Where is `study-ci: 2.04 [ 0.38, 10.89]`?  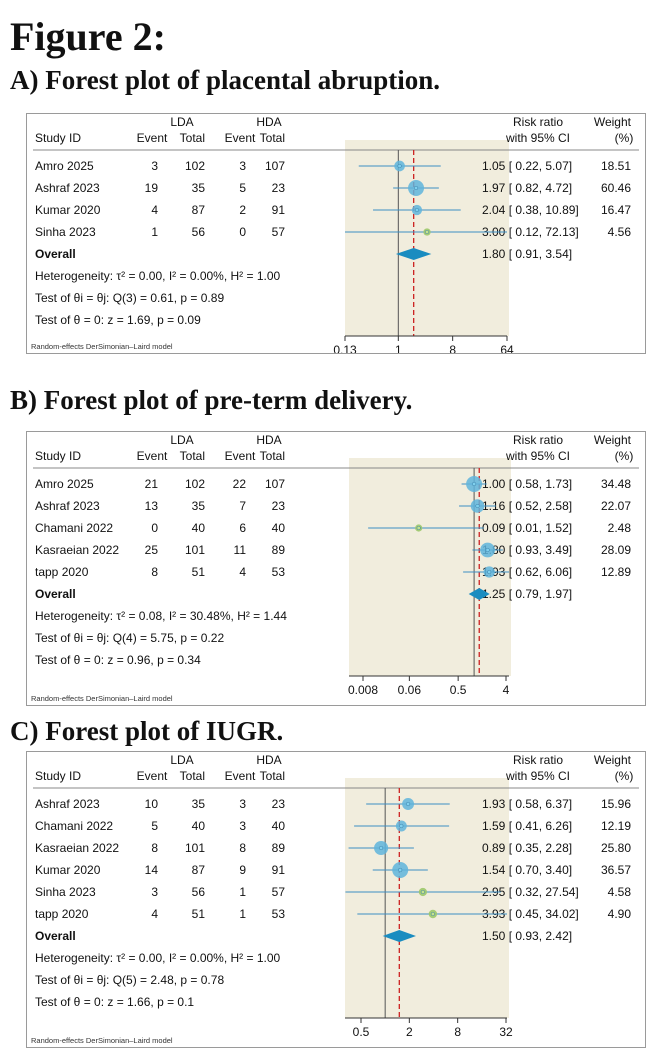
study-ci: 2.04 [ 0.38, 10.89] is located at coordinates (530, 210).